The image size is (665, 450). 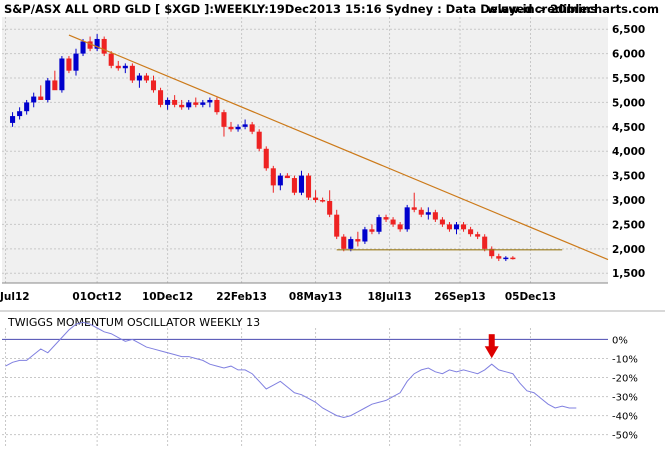 I want to click on price-x-tick-label: 22Feb13, so click(x=241, y=297).